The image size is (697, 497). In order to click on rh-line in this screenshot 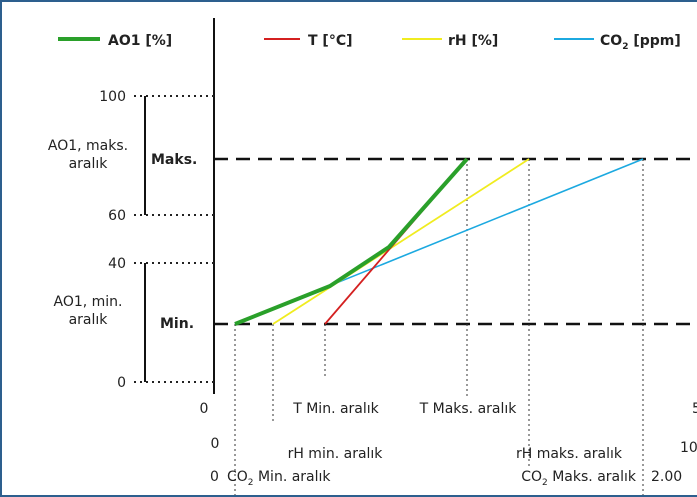, I will do `click(401, 241)`.